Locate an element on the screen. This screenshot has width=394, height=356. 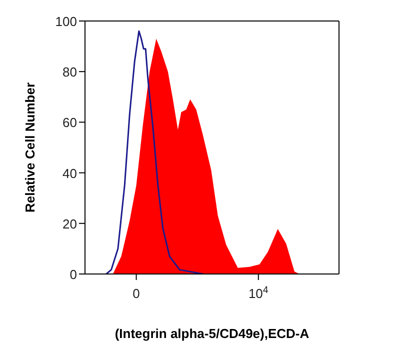
y-tick-label: 60 is located at coordinates (69, 122).